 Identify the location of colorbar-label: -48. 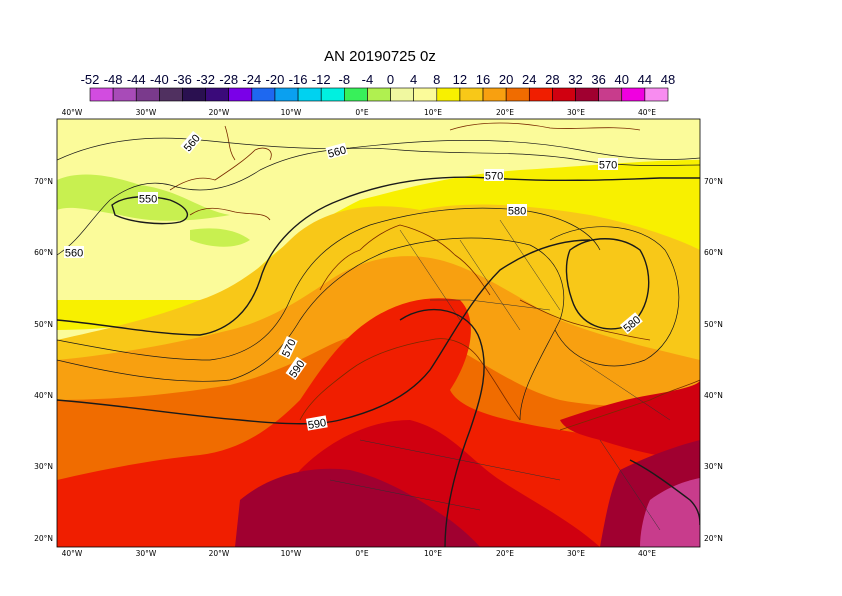
(113, 79).